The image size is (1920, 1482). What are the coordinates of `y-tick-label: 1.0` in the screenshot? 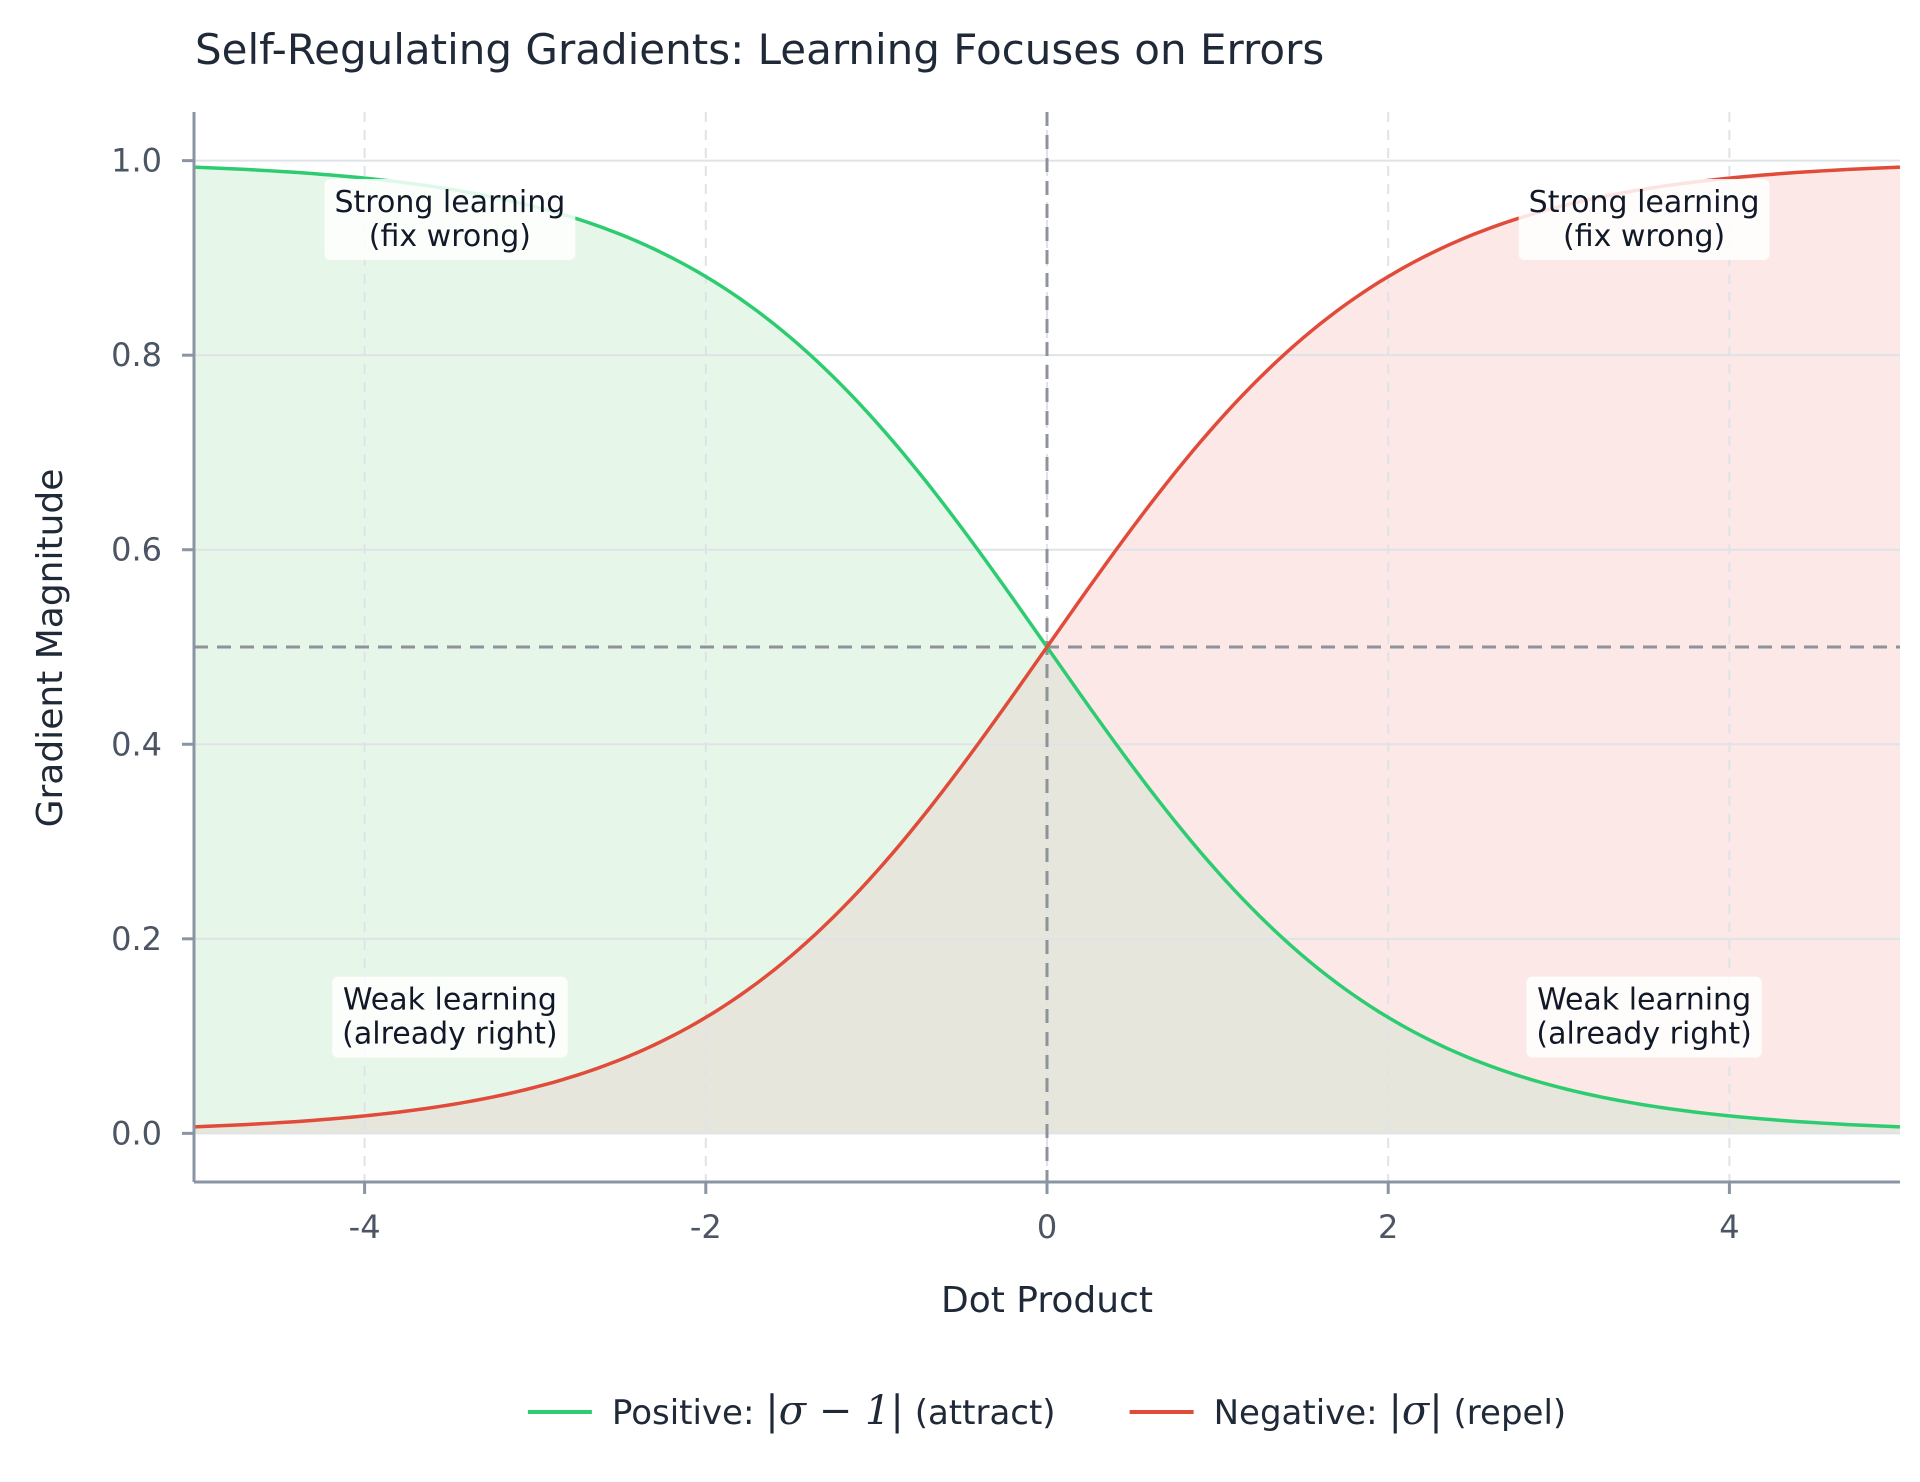 It's located at (136, 161).